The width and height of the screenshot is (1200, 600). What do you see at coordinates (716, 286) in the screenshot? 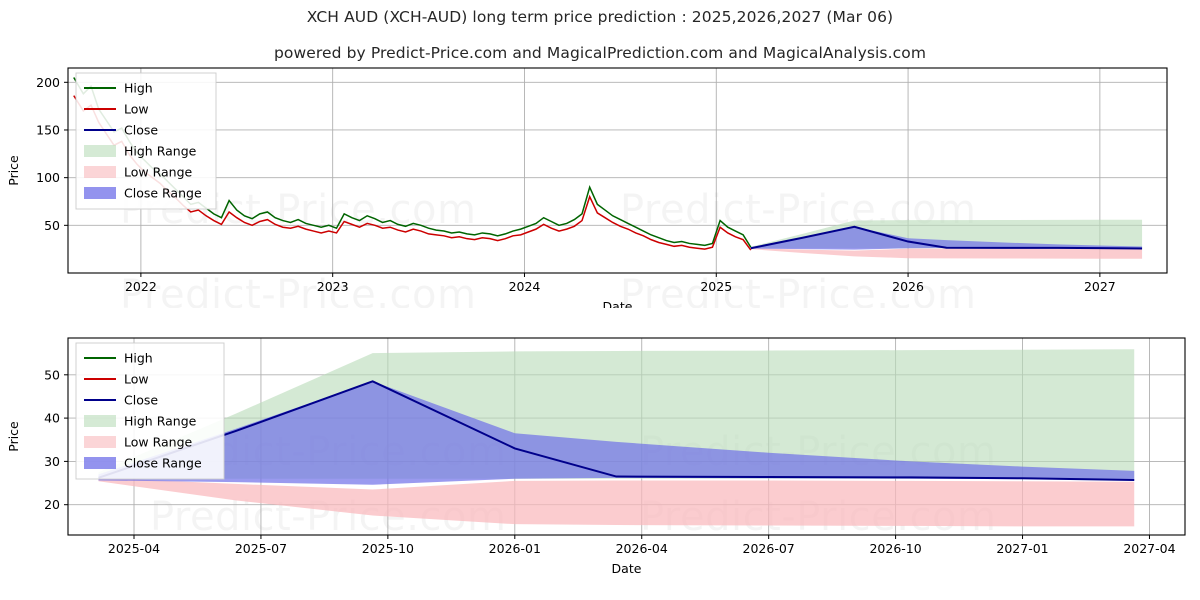
I see `x-tick-label: 2025` at bounding box center [716, 286].